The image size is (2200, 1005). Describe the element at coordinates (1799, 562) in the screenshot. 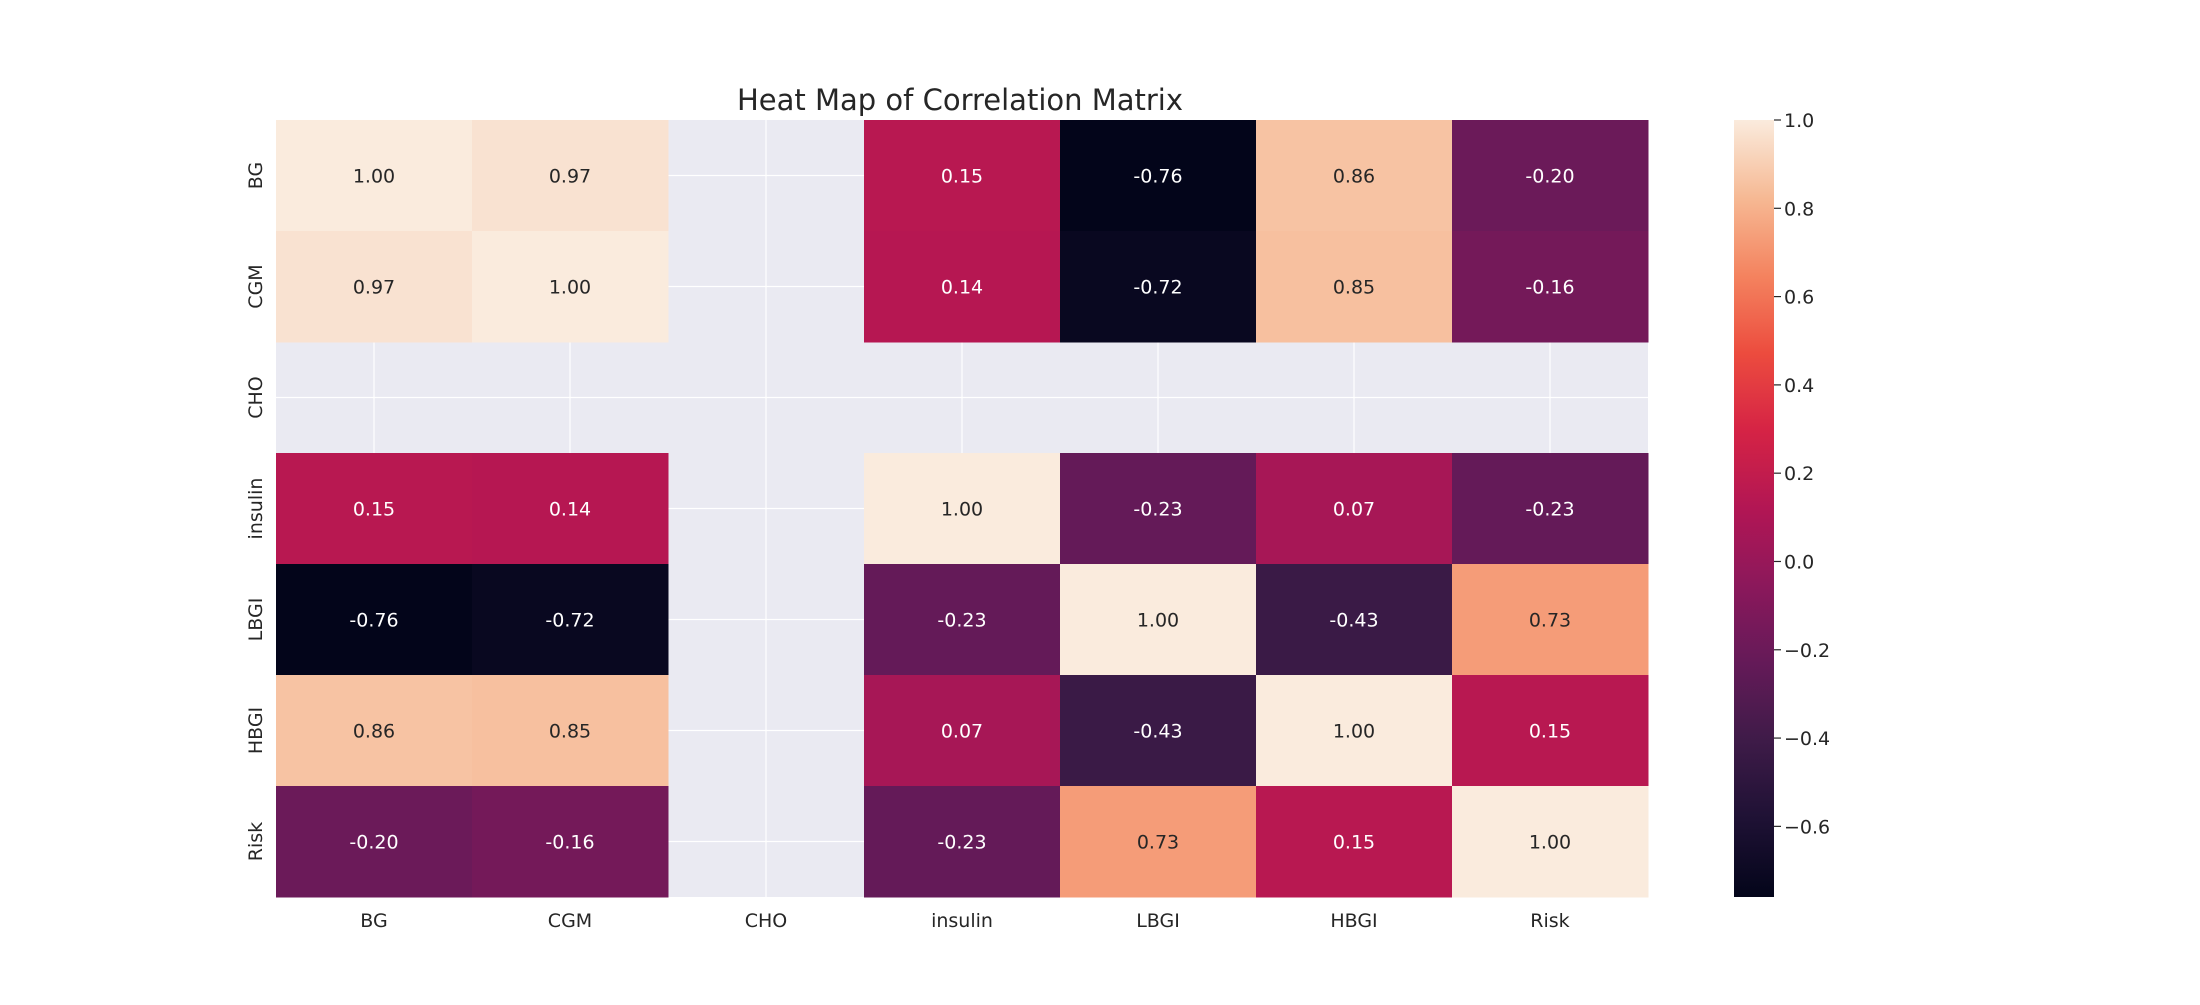

I see `colorbar-tick-label: 0.0` at that location.